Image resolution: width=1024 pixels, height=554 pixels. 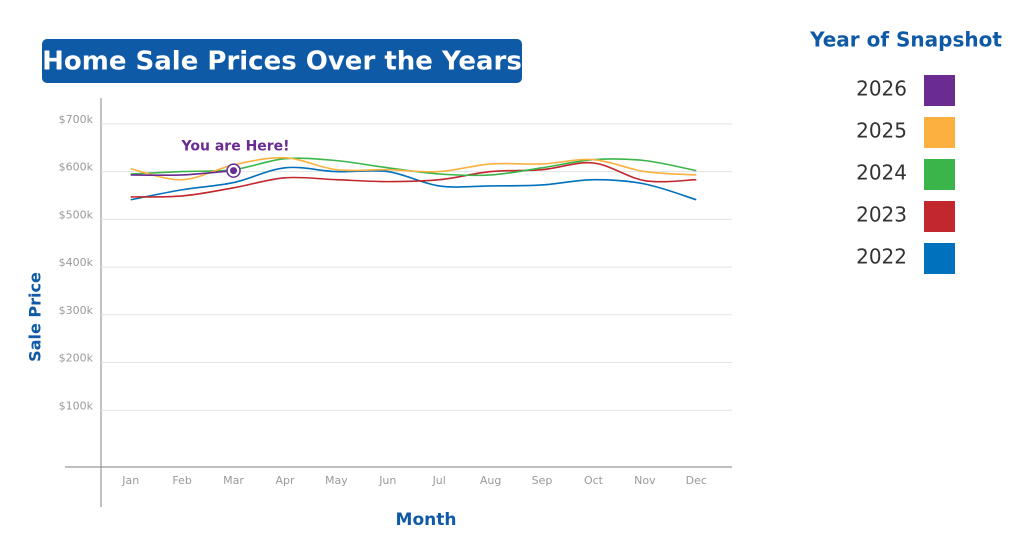 I want to click on x-tick-label: May, so click(x=336, y=480).